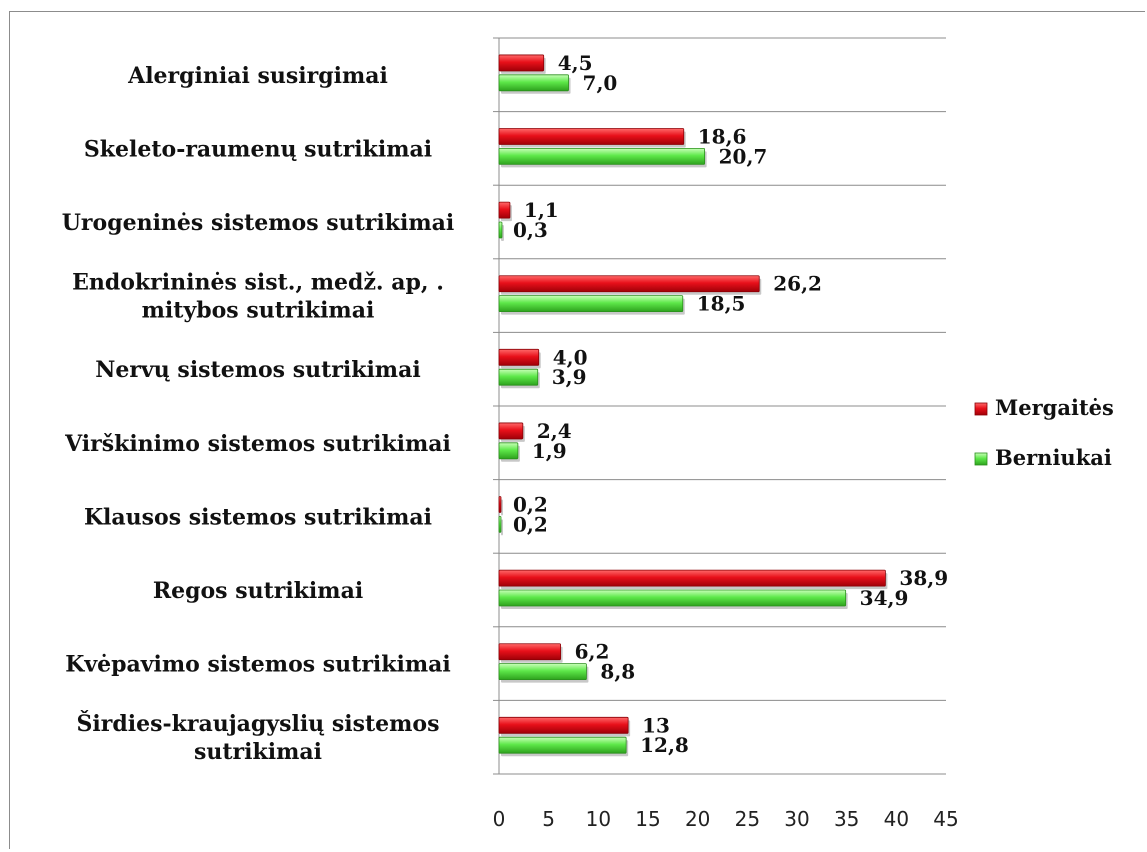 The width and height of the screenshot is (1147, 852). Describe the element at coordinates (569, 377) in the screenshot. I see `data-label: 3,9` at that location.